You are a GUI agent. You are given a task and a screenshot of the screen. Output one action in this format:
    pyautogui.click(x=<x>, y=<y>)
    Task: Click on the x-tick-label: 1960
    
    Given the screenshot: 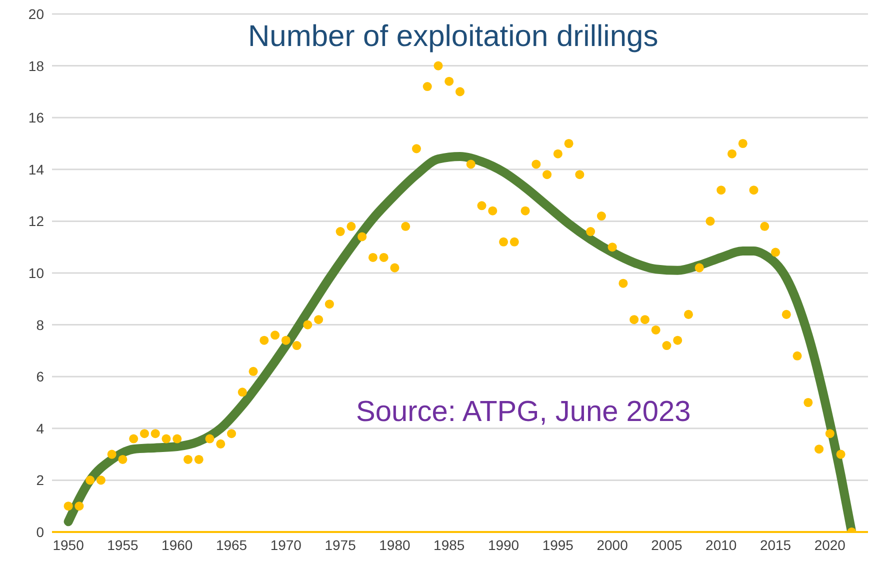 What is the action you would take?
    pyautogui.click(x=177, y=544)
    